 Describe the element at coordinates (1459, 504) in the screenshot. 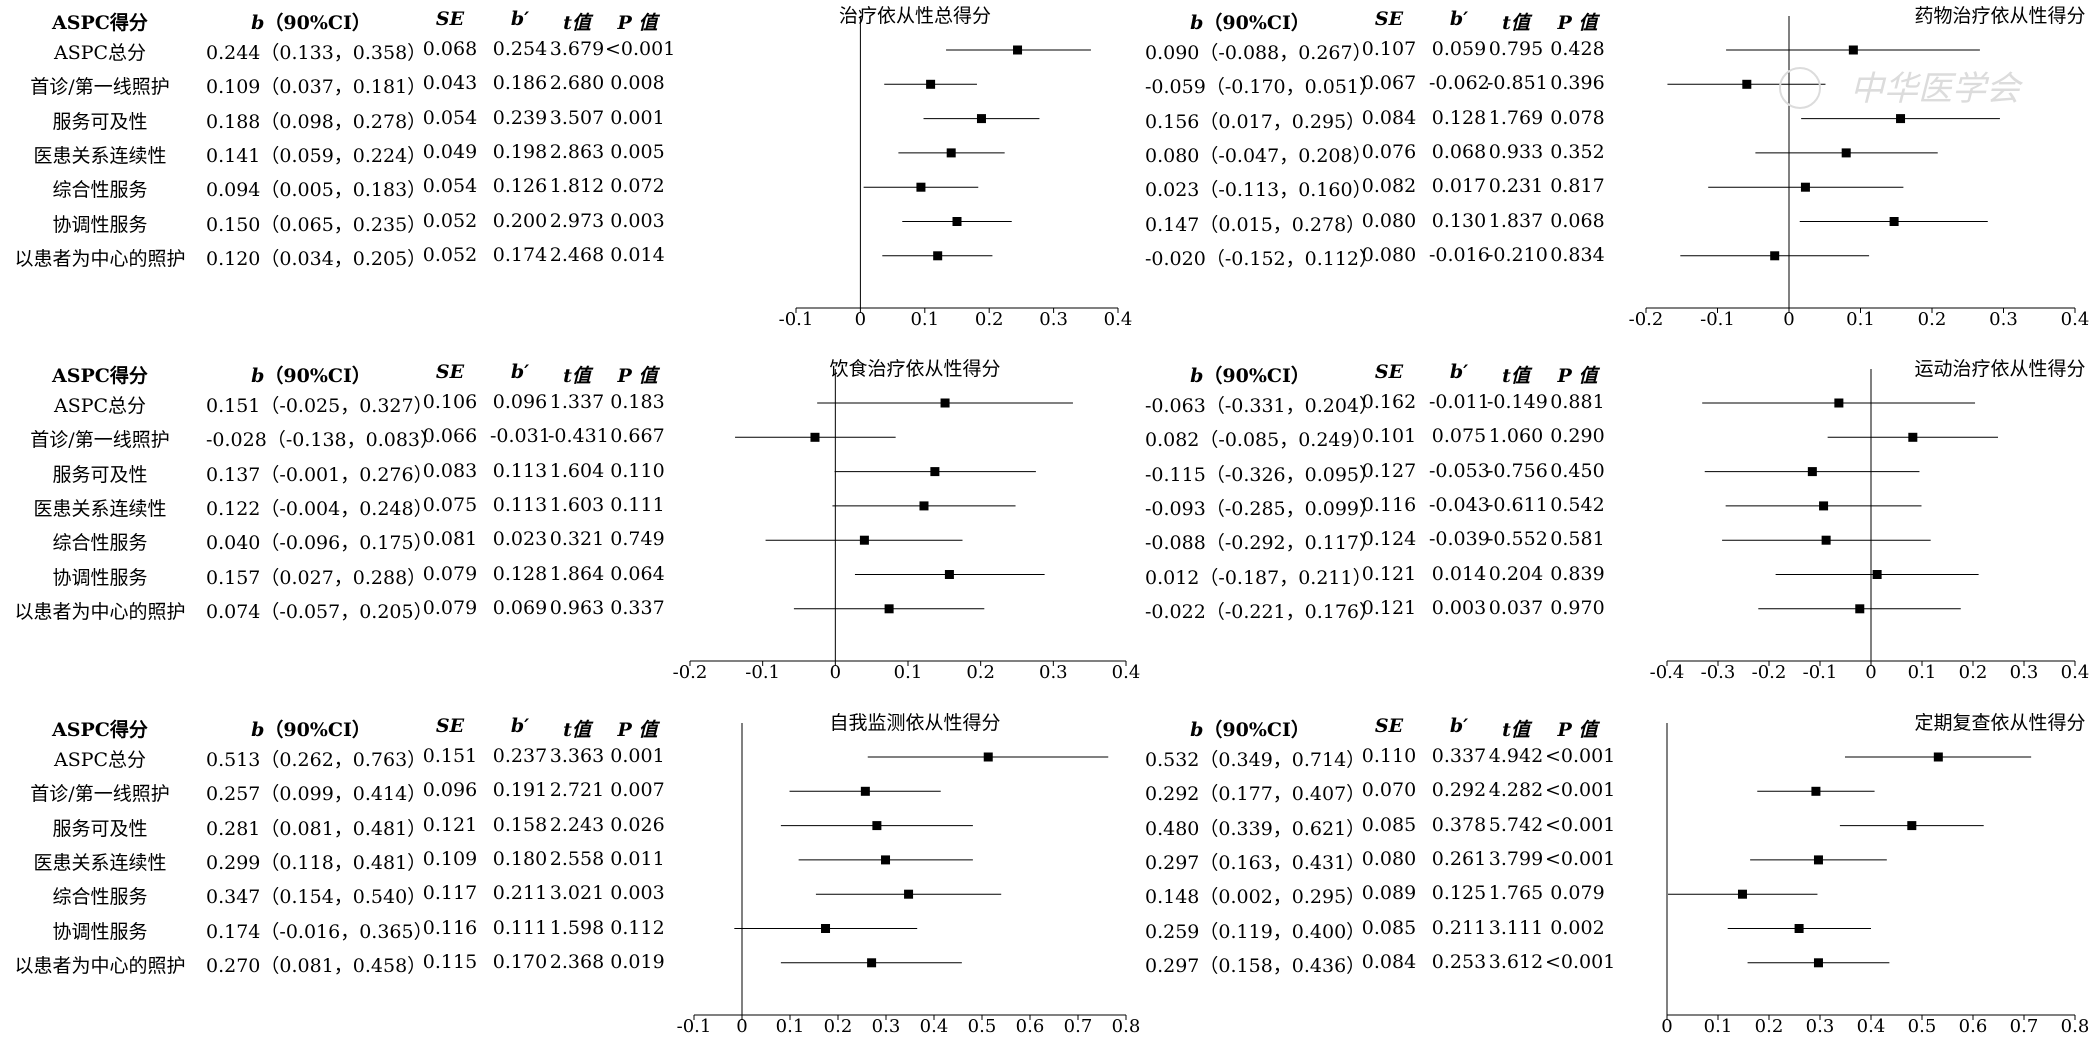

I see `b-std-cell: -0.043` at that location.